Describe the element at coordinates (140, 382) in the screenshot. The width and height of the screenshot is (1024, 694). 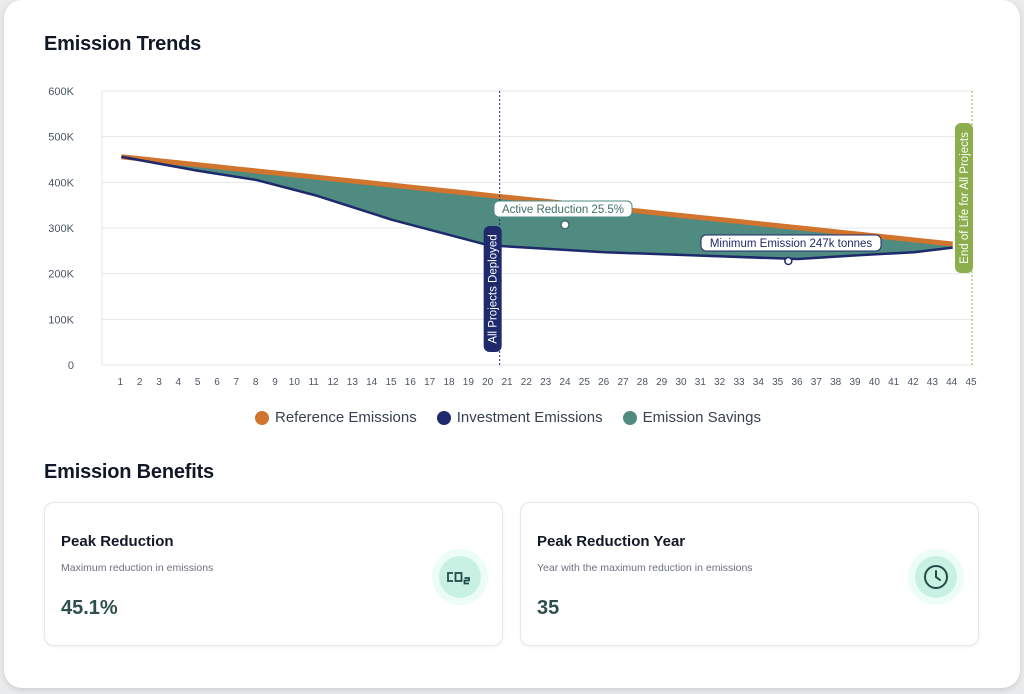
I see `x-tick-label: 2` at that location.